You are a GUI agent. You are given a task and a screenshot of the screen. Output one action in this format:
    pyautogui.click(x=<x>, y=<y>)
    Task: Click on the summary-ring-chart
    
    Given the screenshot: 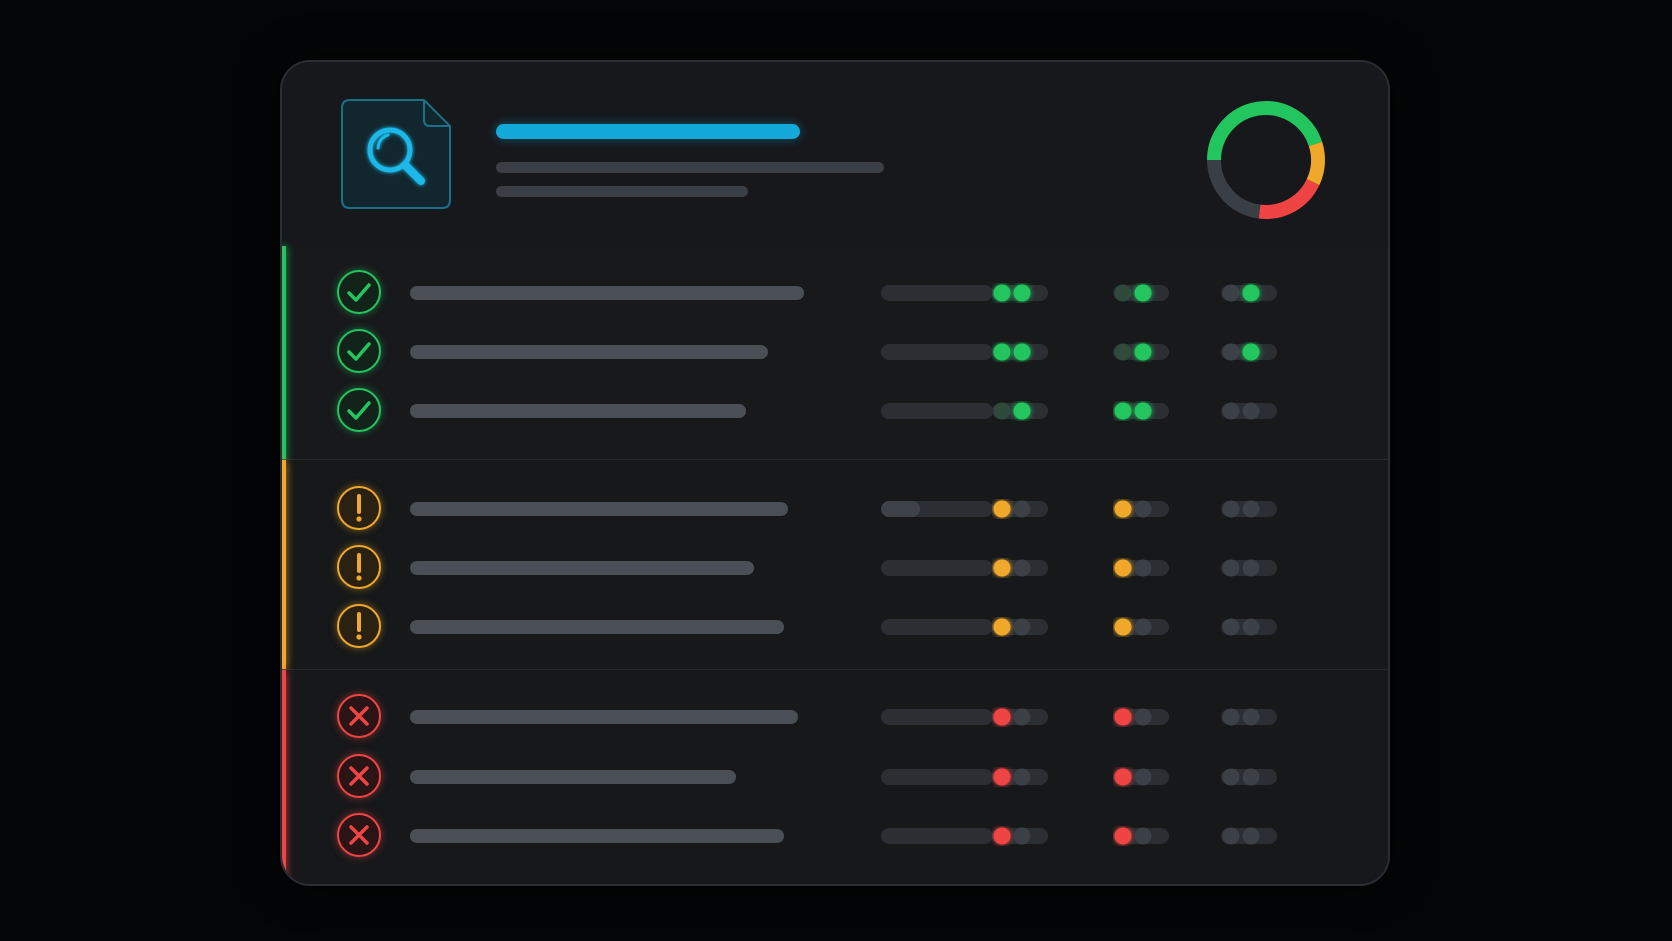 What is the action you would take?
    pyautogui.click(x=1266, y=160)
    